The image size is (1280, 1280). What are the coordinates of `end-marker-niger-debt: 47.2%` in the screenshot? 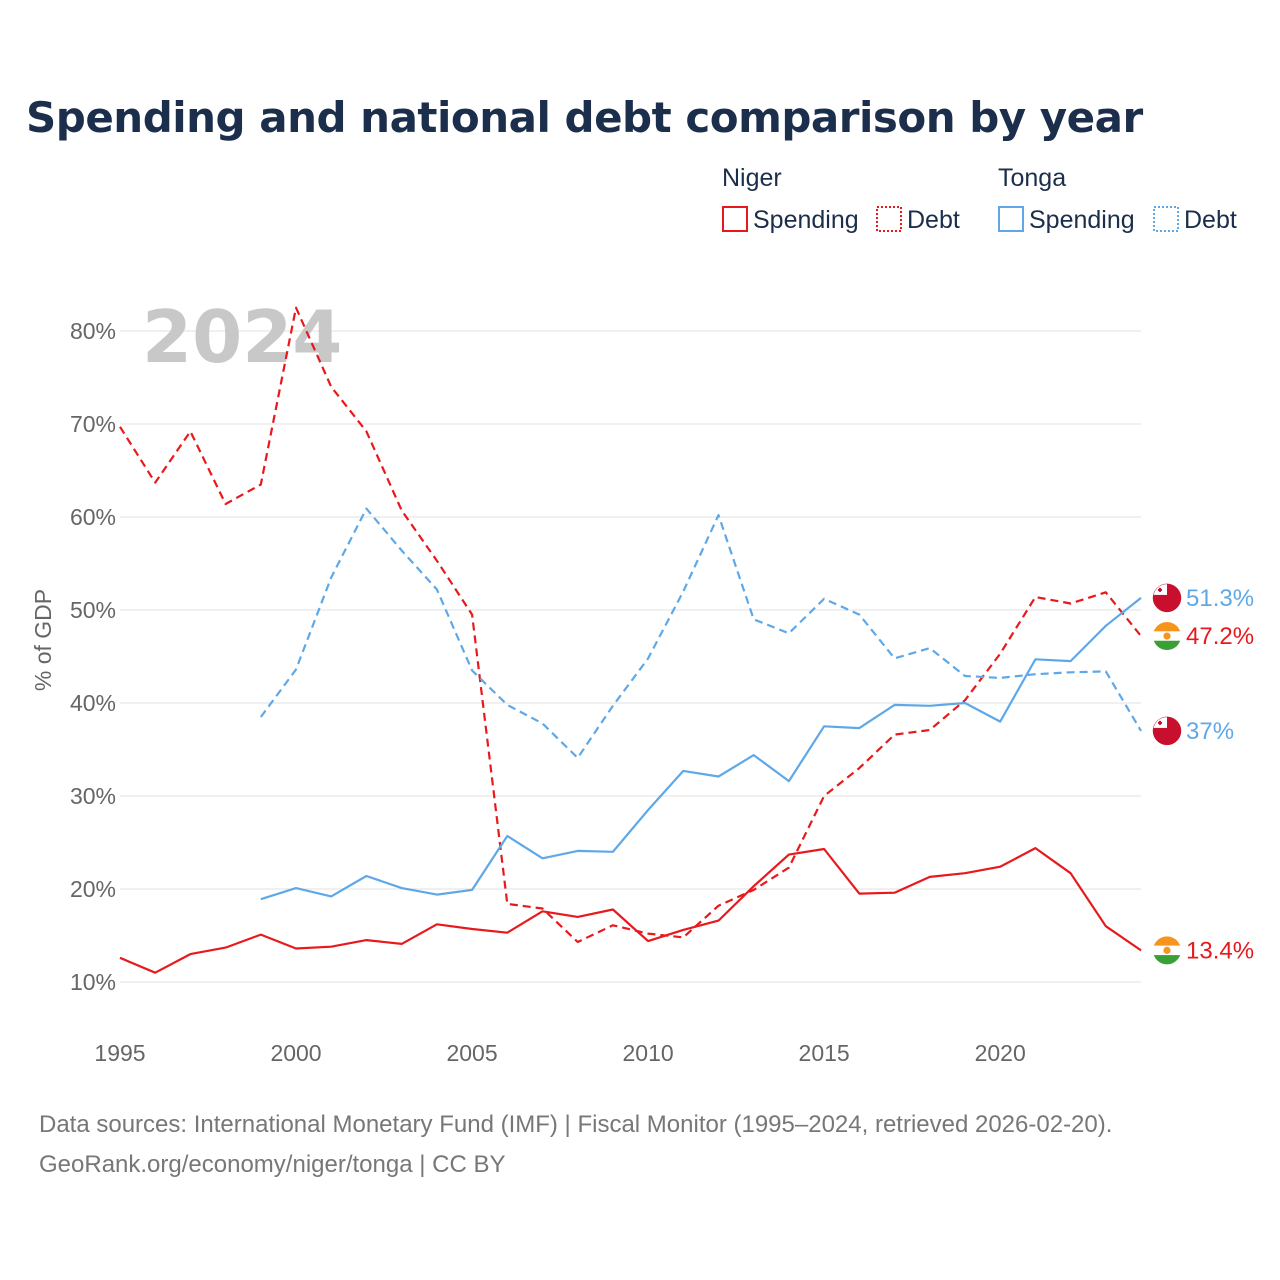 It's located at (1203, 636).